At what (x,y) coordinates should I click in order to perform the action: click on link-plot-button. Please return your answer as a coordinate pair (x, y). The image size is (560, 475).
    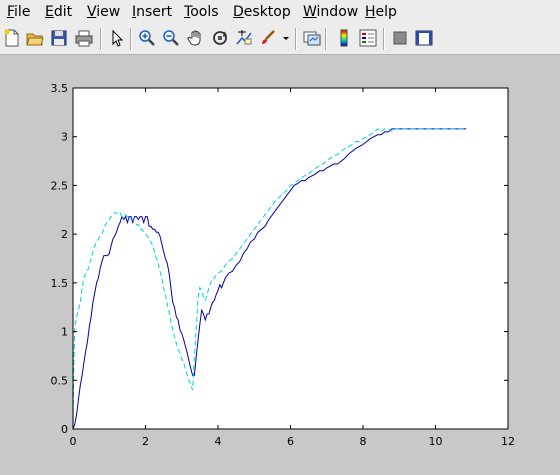
    Looking at the image, I should click on (312, 38).